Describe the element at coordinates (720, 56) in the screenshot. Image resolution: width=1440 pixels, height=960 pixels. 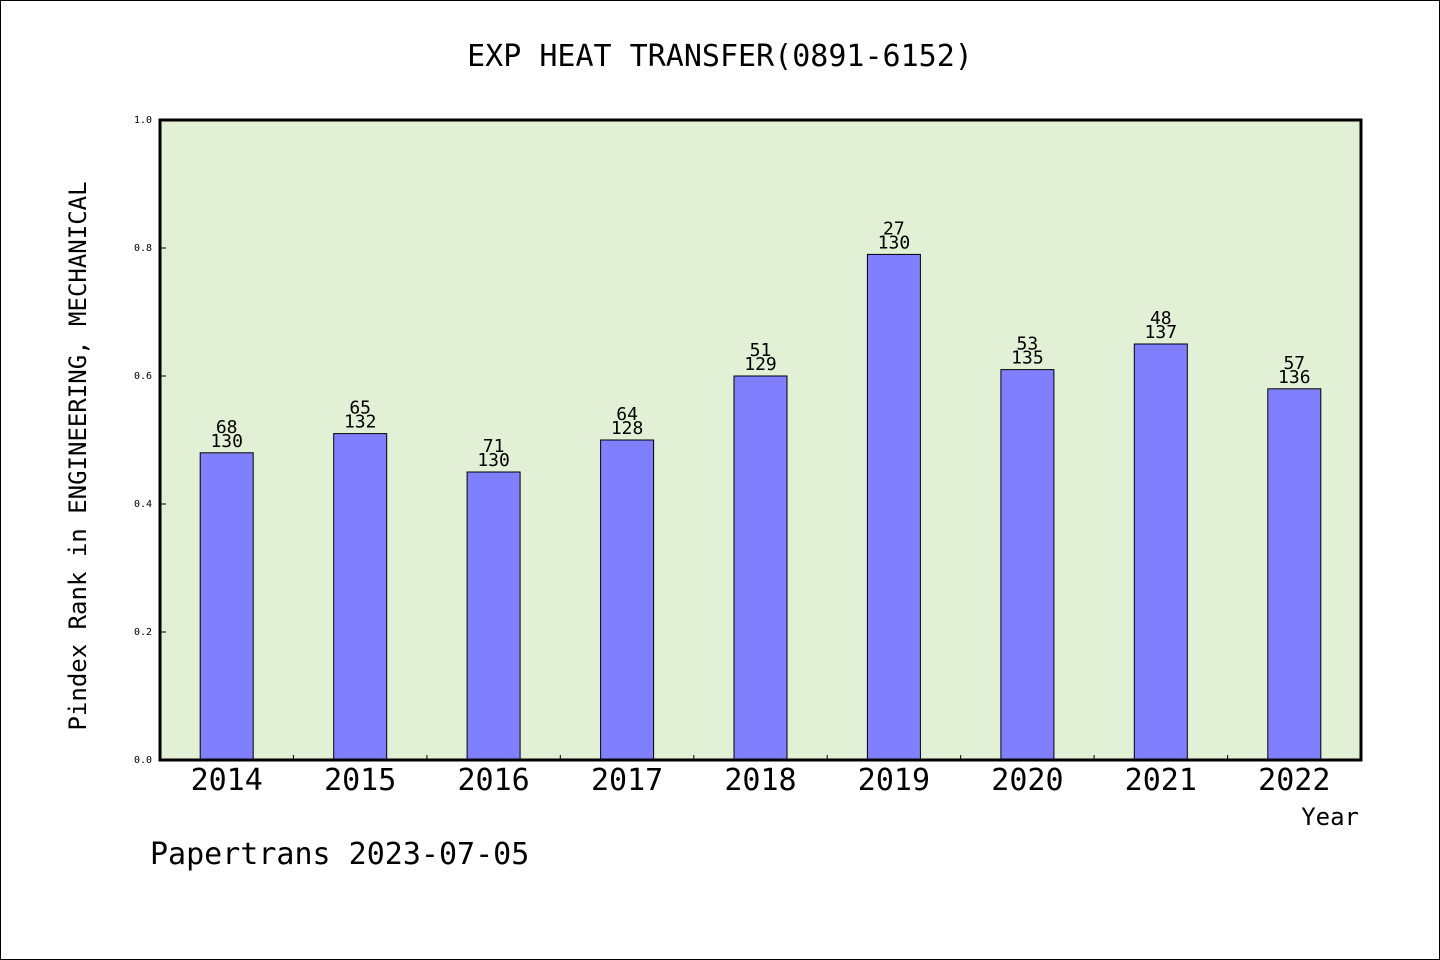
I see `chart-title: EXP HEAT TRANSFER(0891-6152)` at that location.